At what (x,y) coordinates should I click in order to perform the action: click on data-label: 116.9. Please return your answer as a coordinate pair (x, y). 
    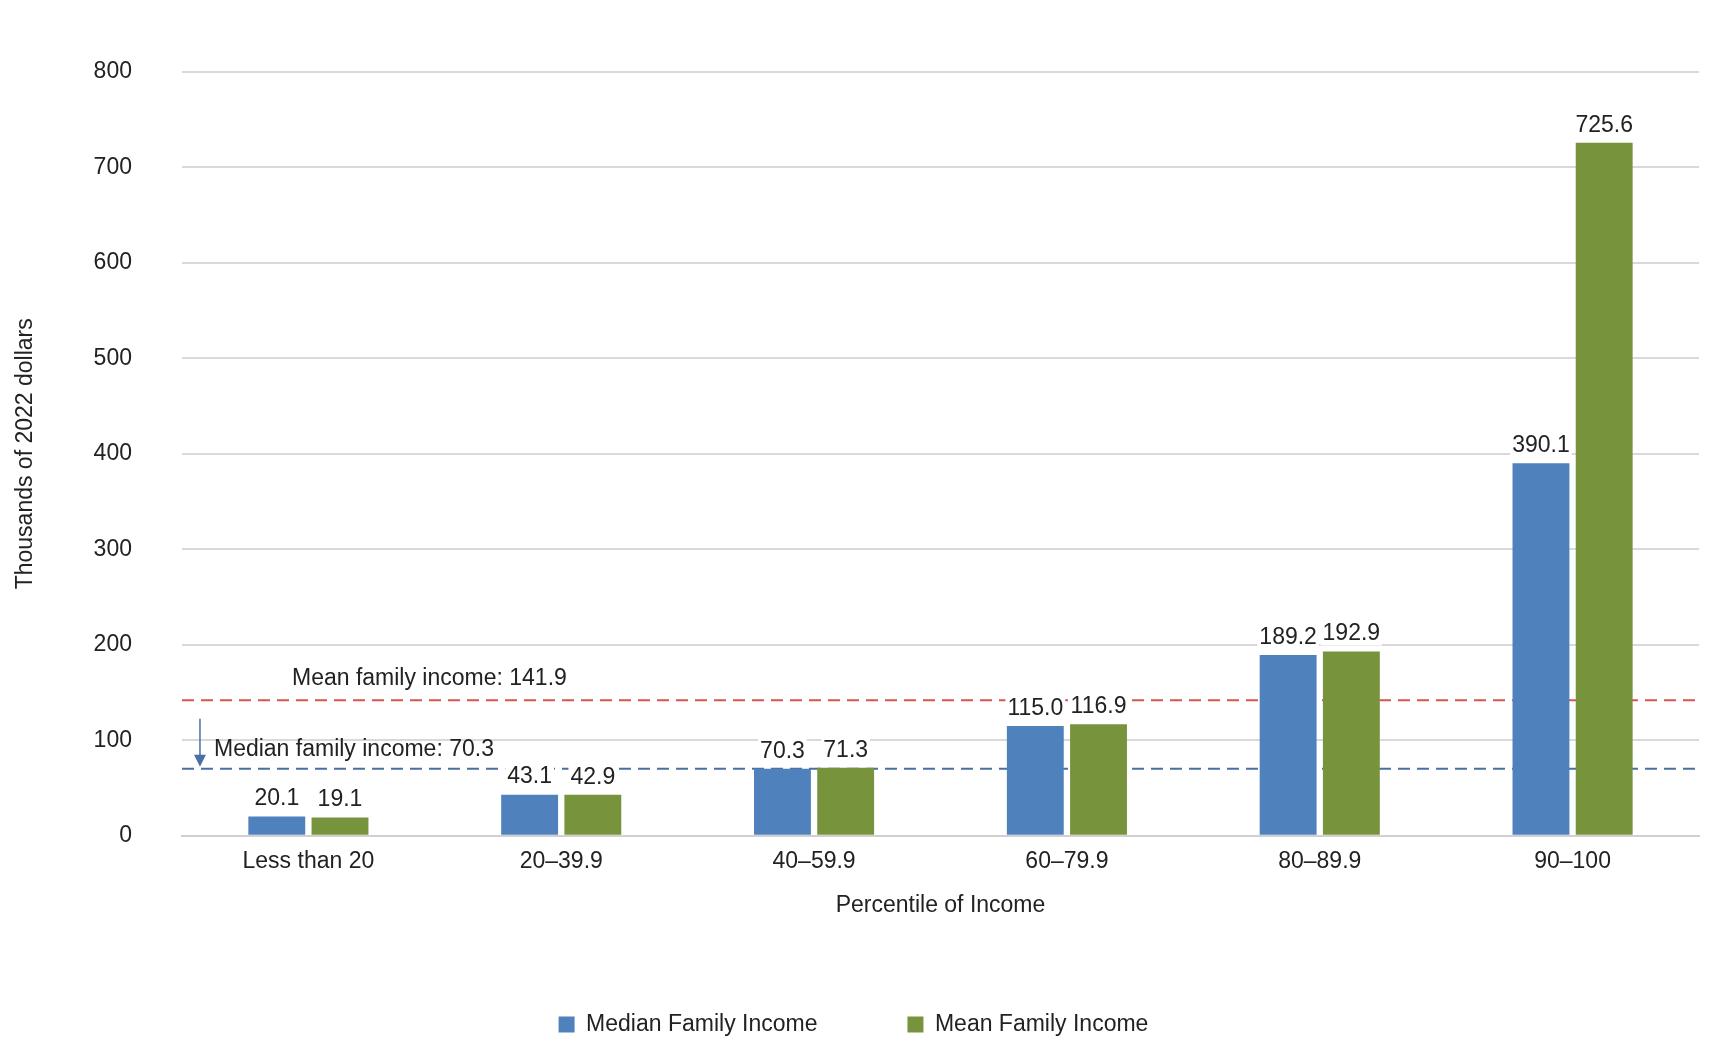
    Looking at the image, I should click on (1098, 705).